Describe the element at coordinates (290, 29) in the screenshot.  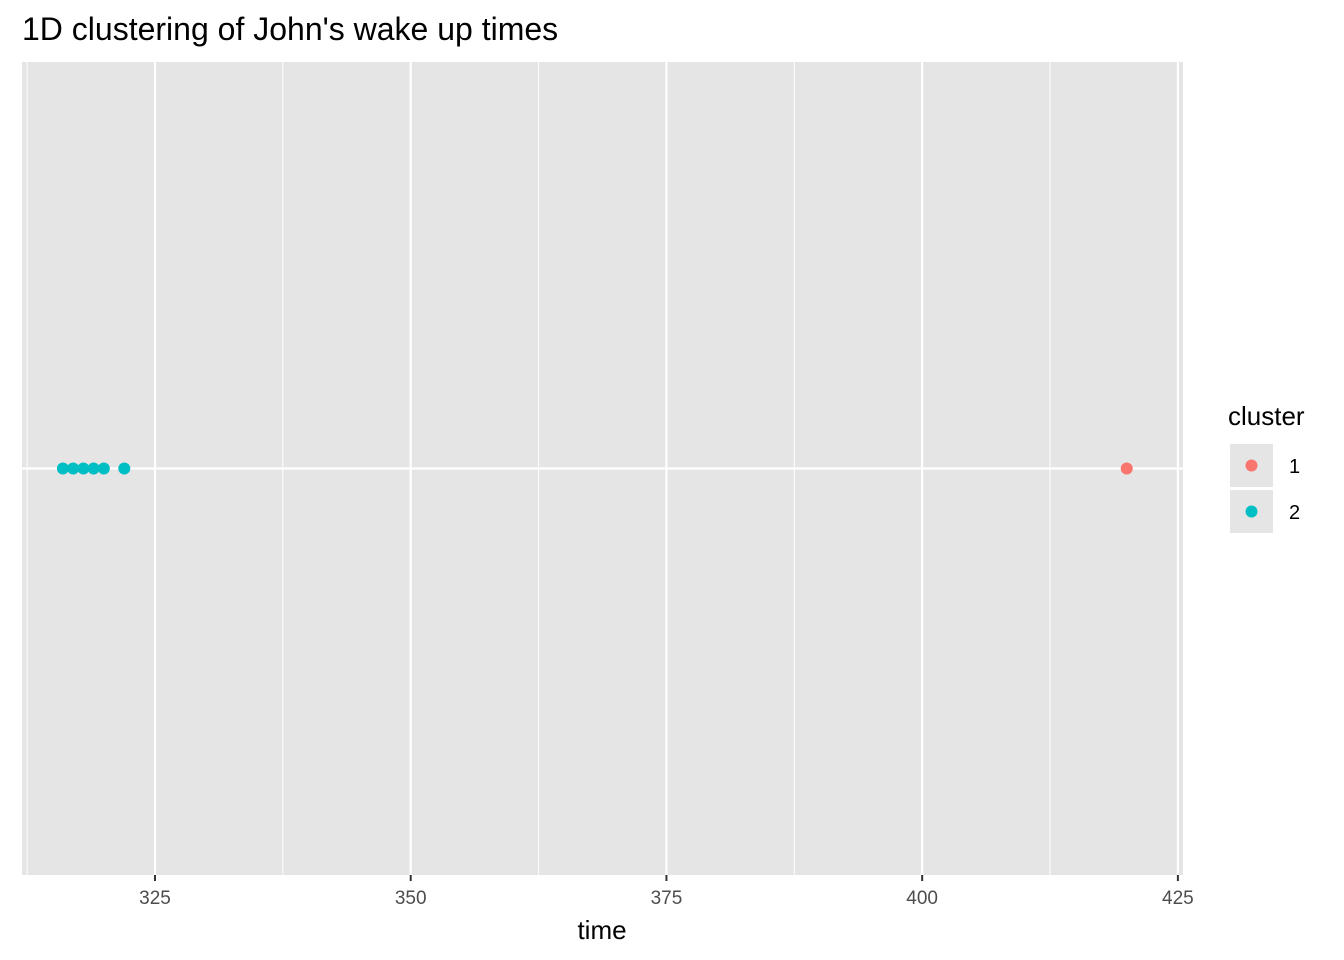
I see `chart-title: 1D clustering of John's wake up times` at that location.